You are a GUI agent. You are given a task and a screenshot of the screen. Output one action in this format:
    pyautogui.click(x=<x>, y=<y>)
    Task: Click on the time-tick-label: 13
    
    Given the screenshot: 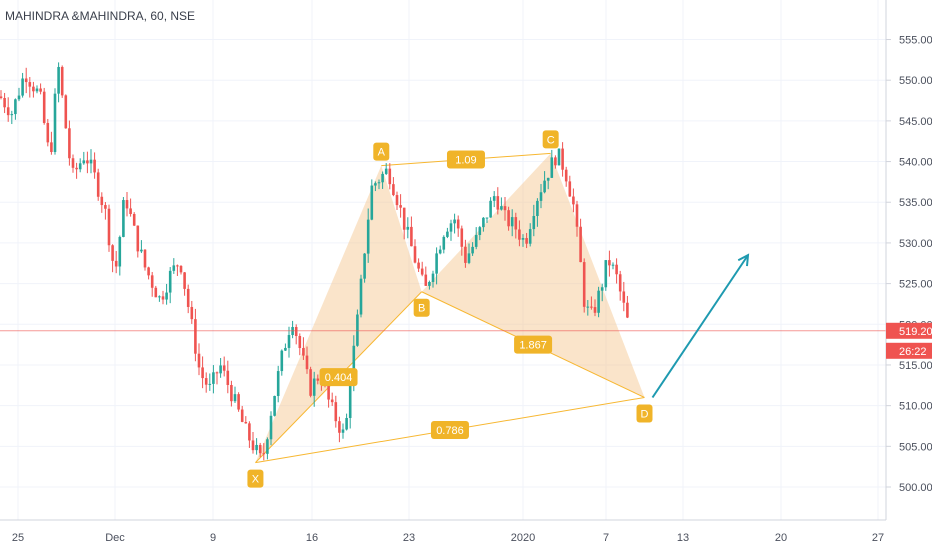 What is the action you would take?
    pyautogui.click(x=683, y=538)
    